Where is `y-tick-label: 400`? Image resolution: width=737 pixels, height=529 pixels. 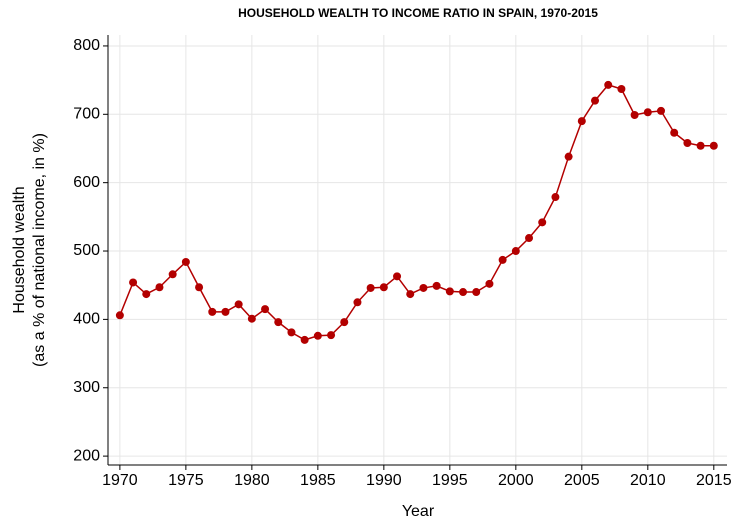 y-tick-label: 400 is located at coordinates (86, 319).